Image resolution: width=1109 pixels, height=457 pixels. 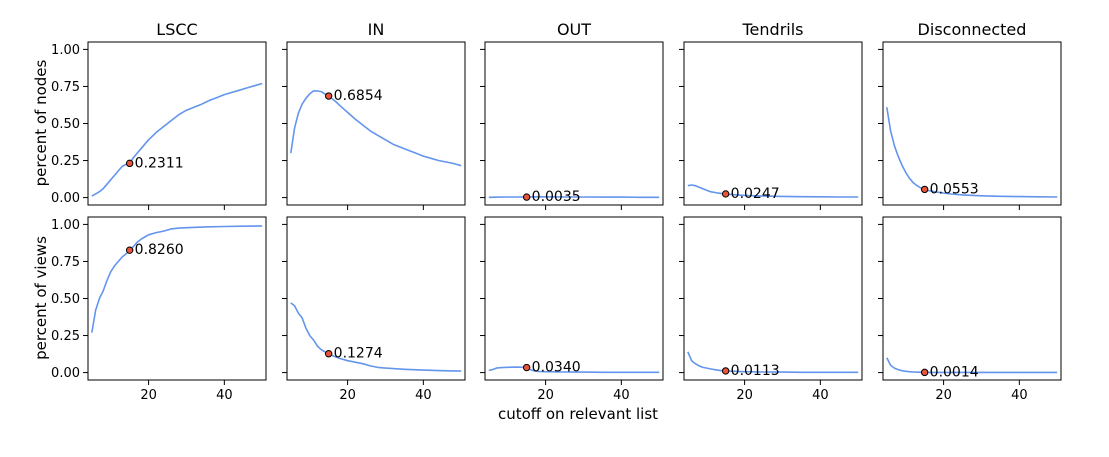 What do you see at coordinates (556, 368) in the screenshot?
I see `cutoff-value-label: 0.0340` at bounding box center [556, 368].